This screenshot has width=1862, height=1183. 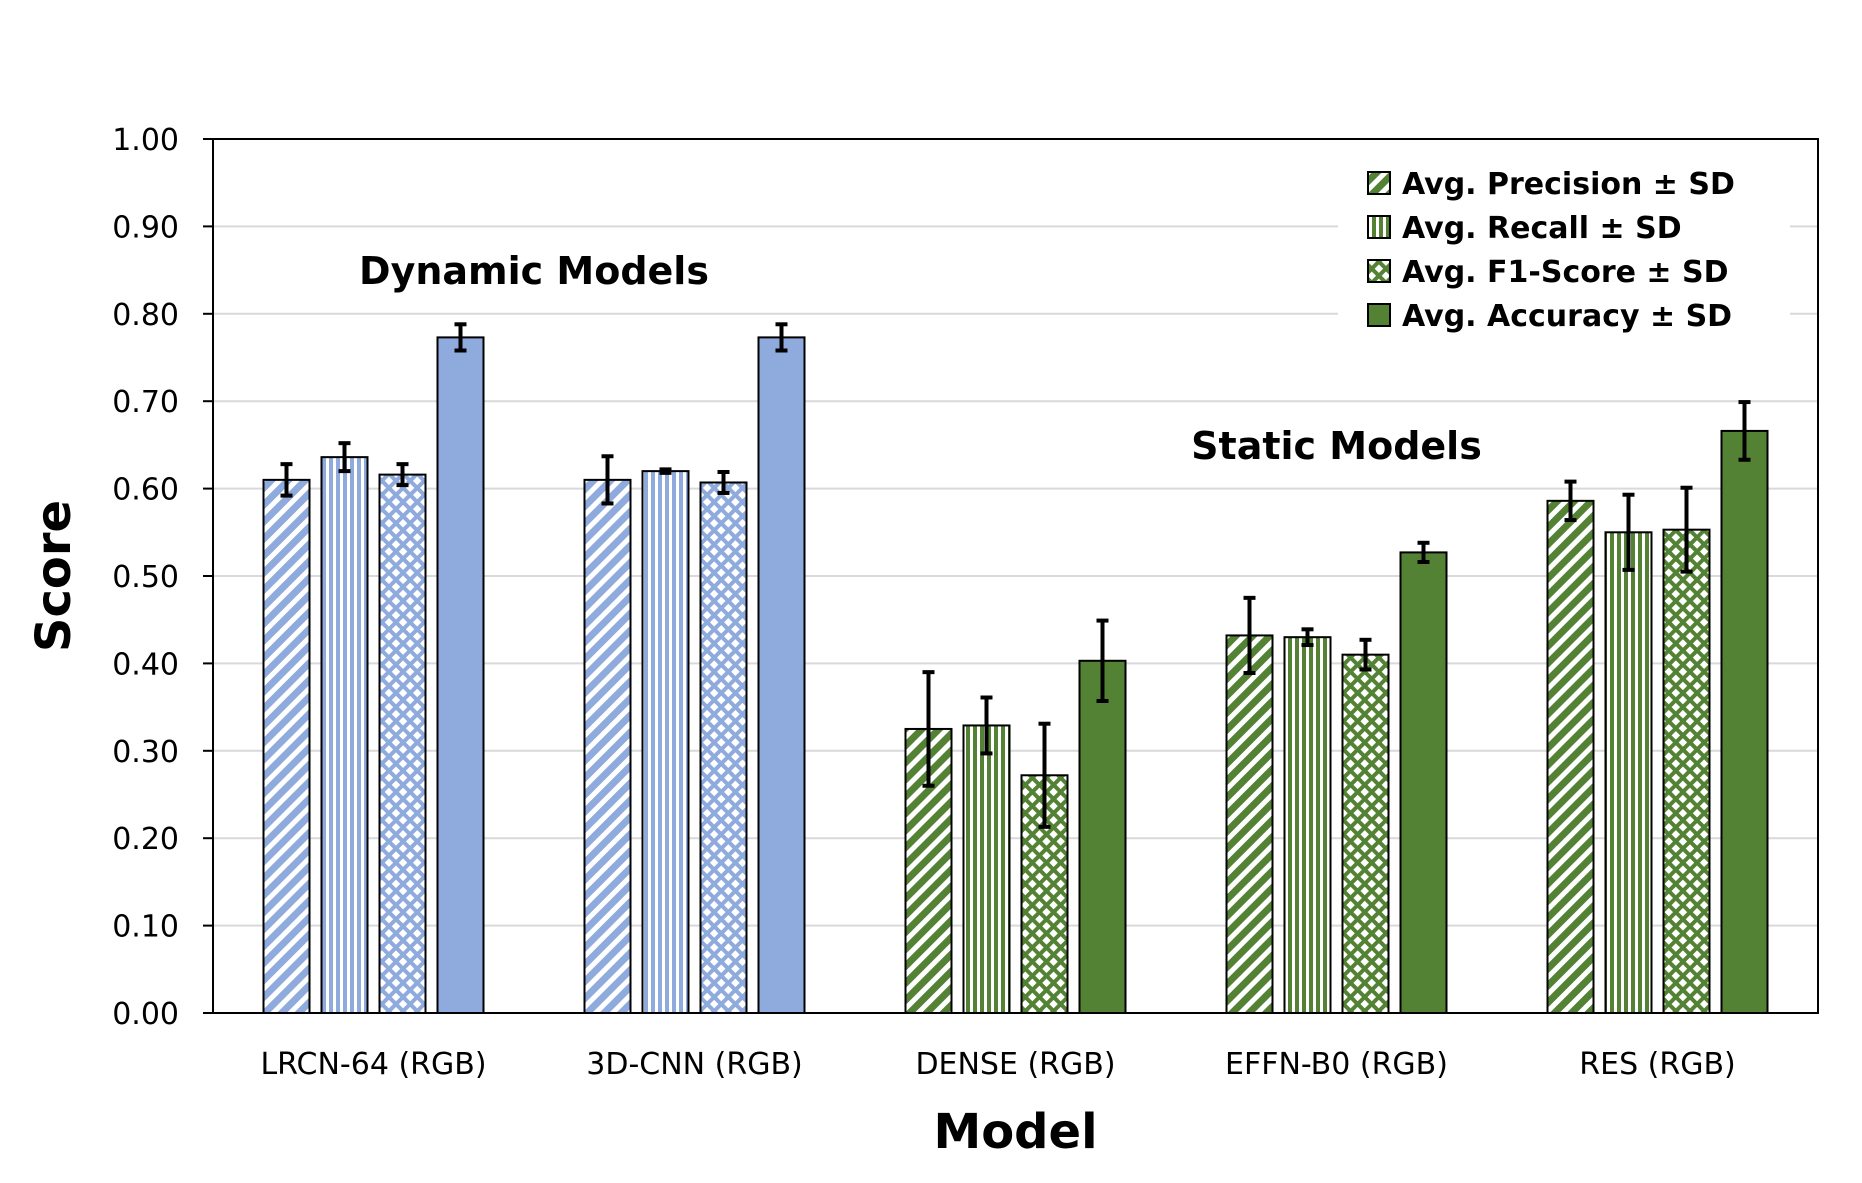 I want to click on y-tick-label: 0.60, so click(x=145, y=490).